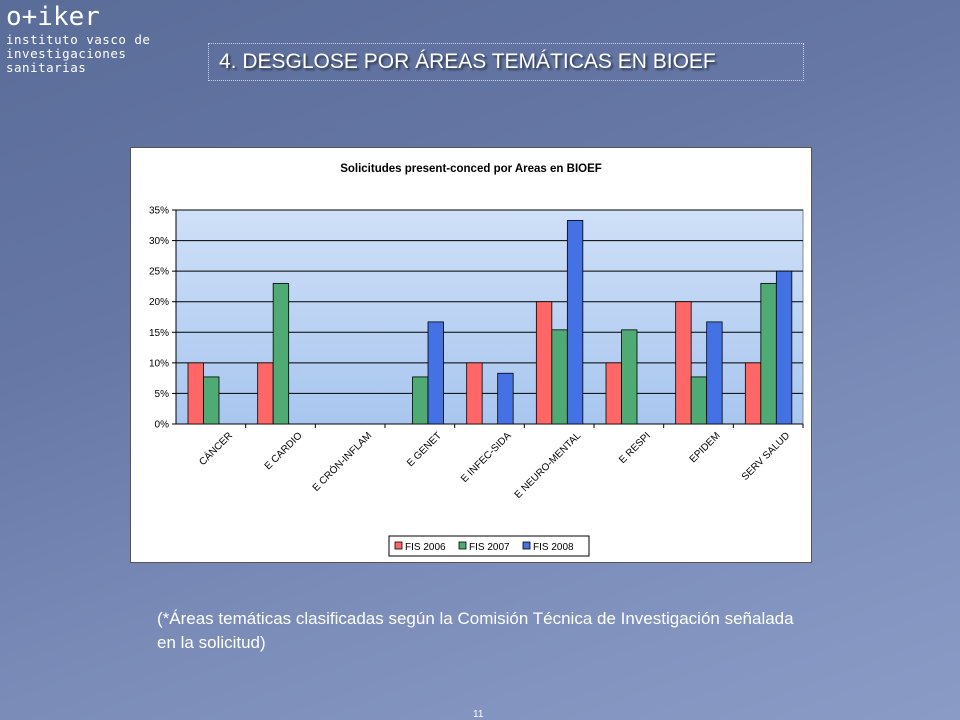 This screenshot has width=960, height=720. What do you see at coordinates (159, 272) in the screenshot?
I see `y-tick-label: 25%` at bounding box center [159, 272].